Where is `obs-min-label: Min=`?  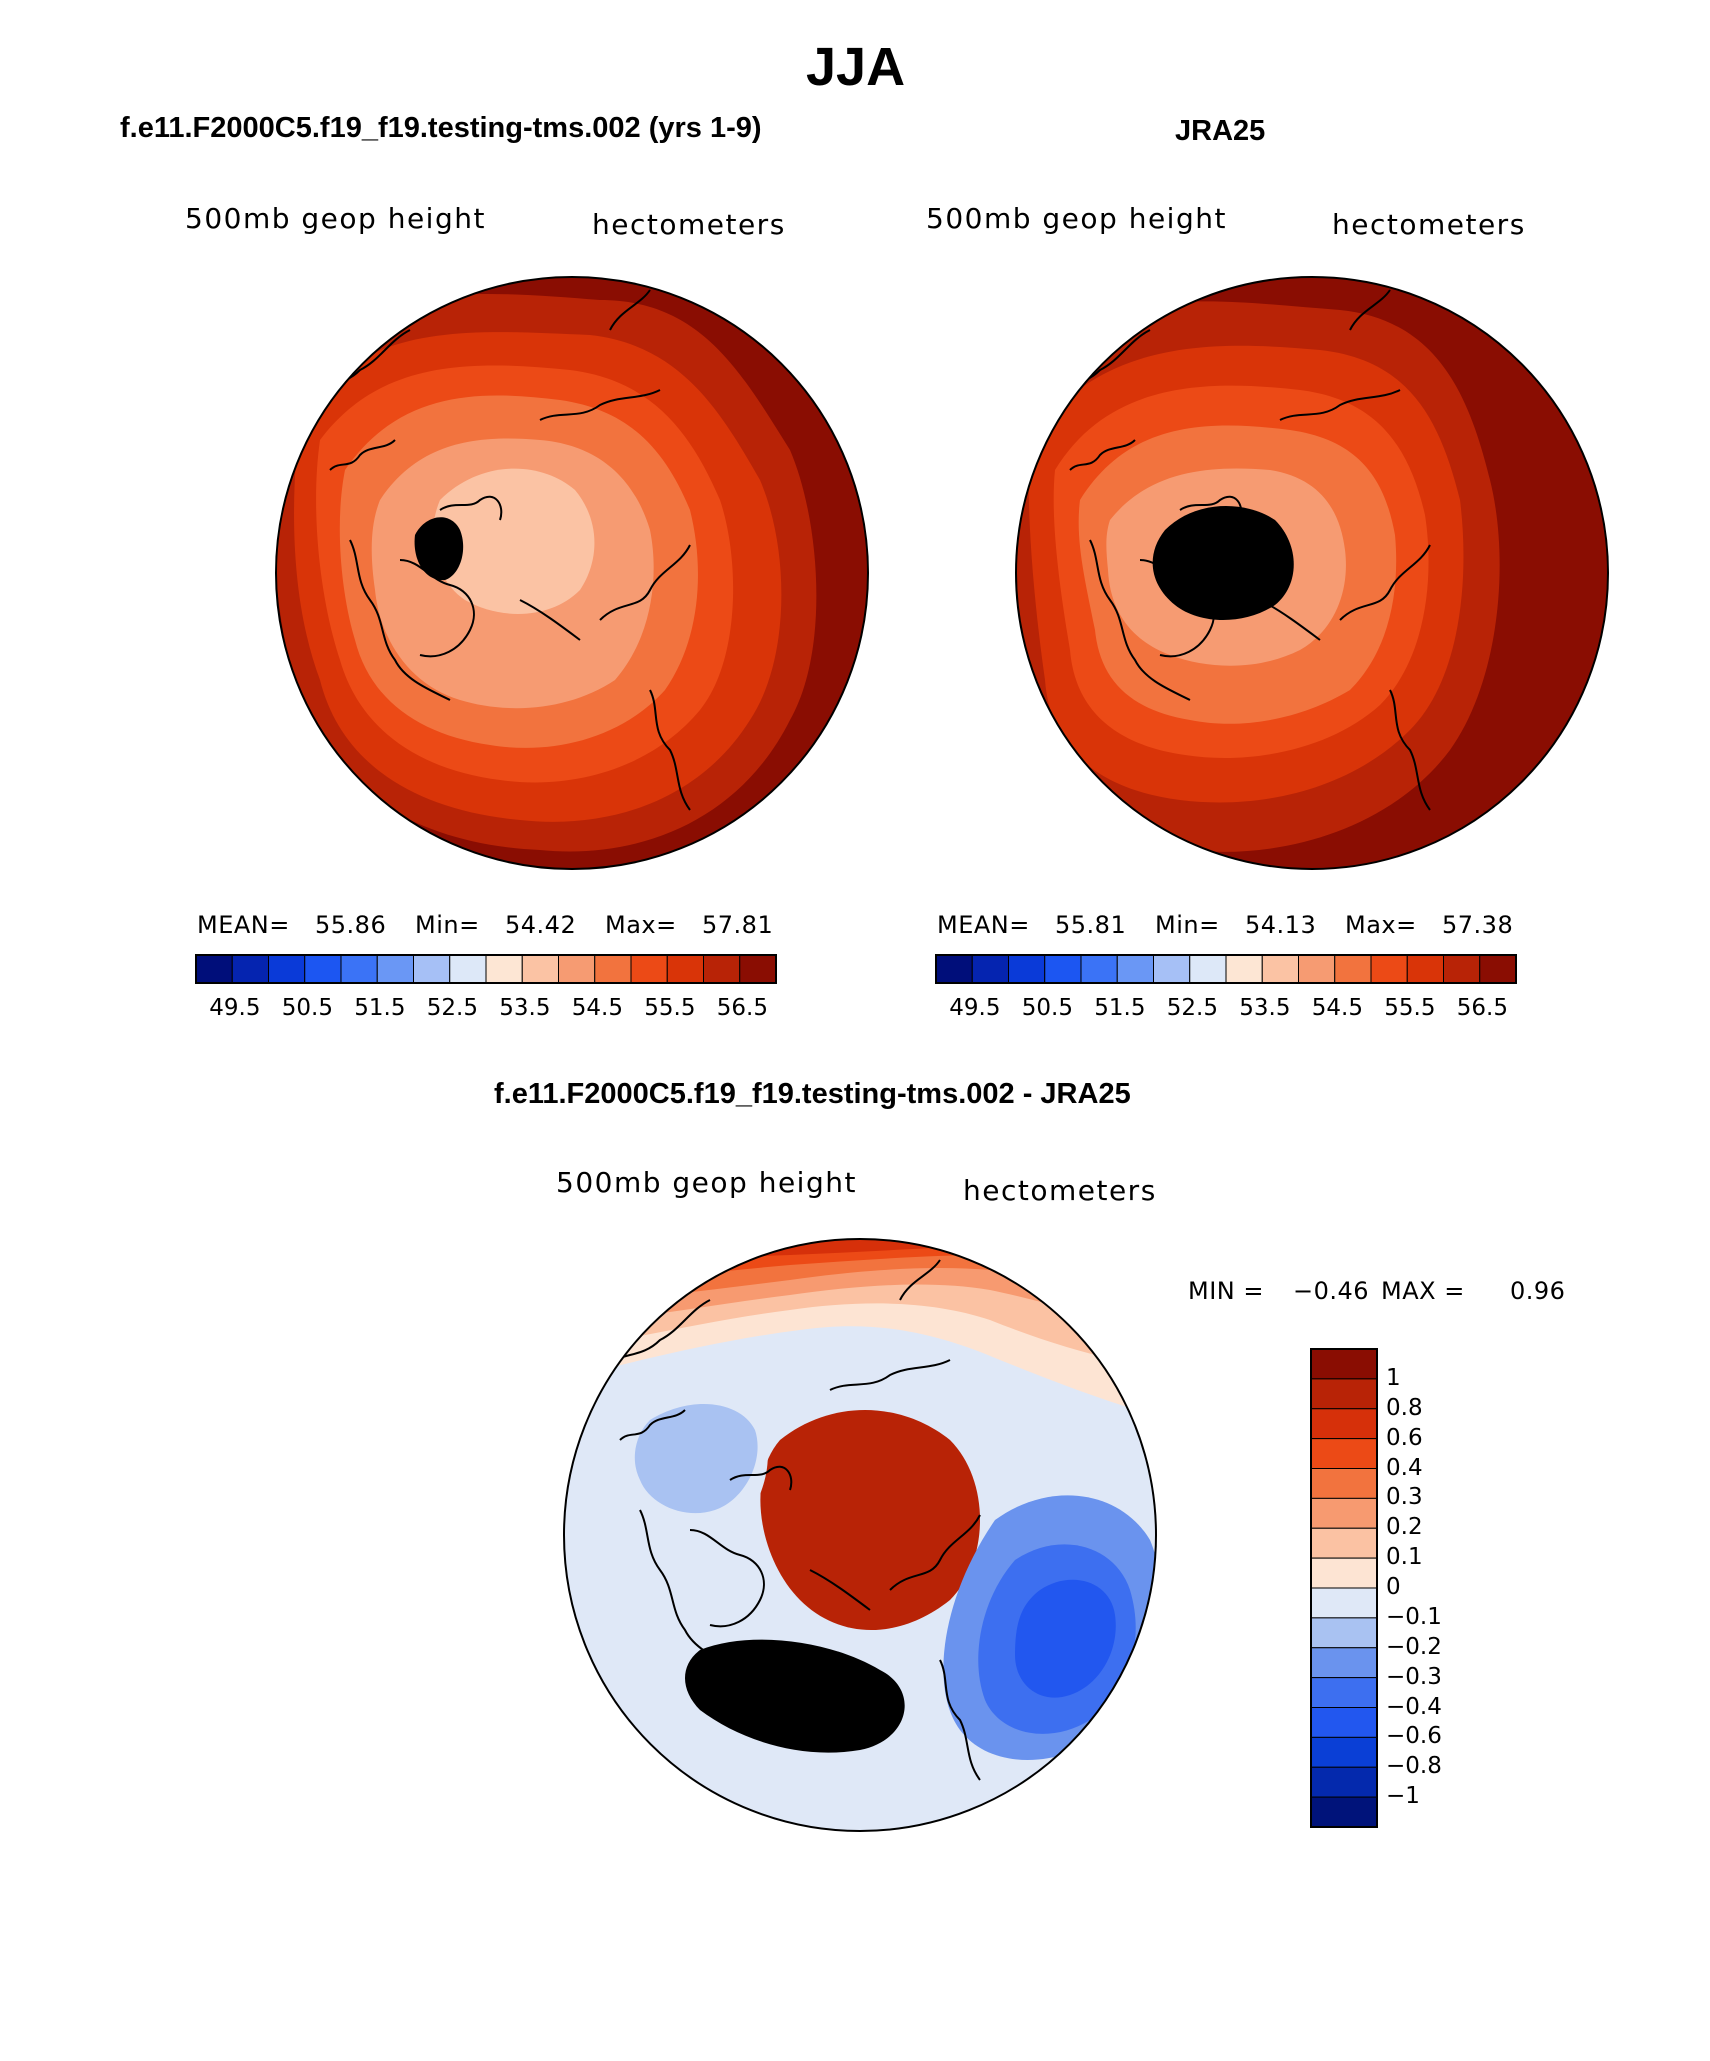
obs-min-label: Min= is located at coordinates (1187, 925).